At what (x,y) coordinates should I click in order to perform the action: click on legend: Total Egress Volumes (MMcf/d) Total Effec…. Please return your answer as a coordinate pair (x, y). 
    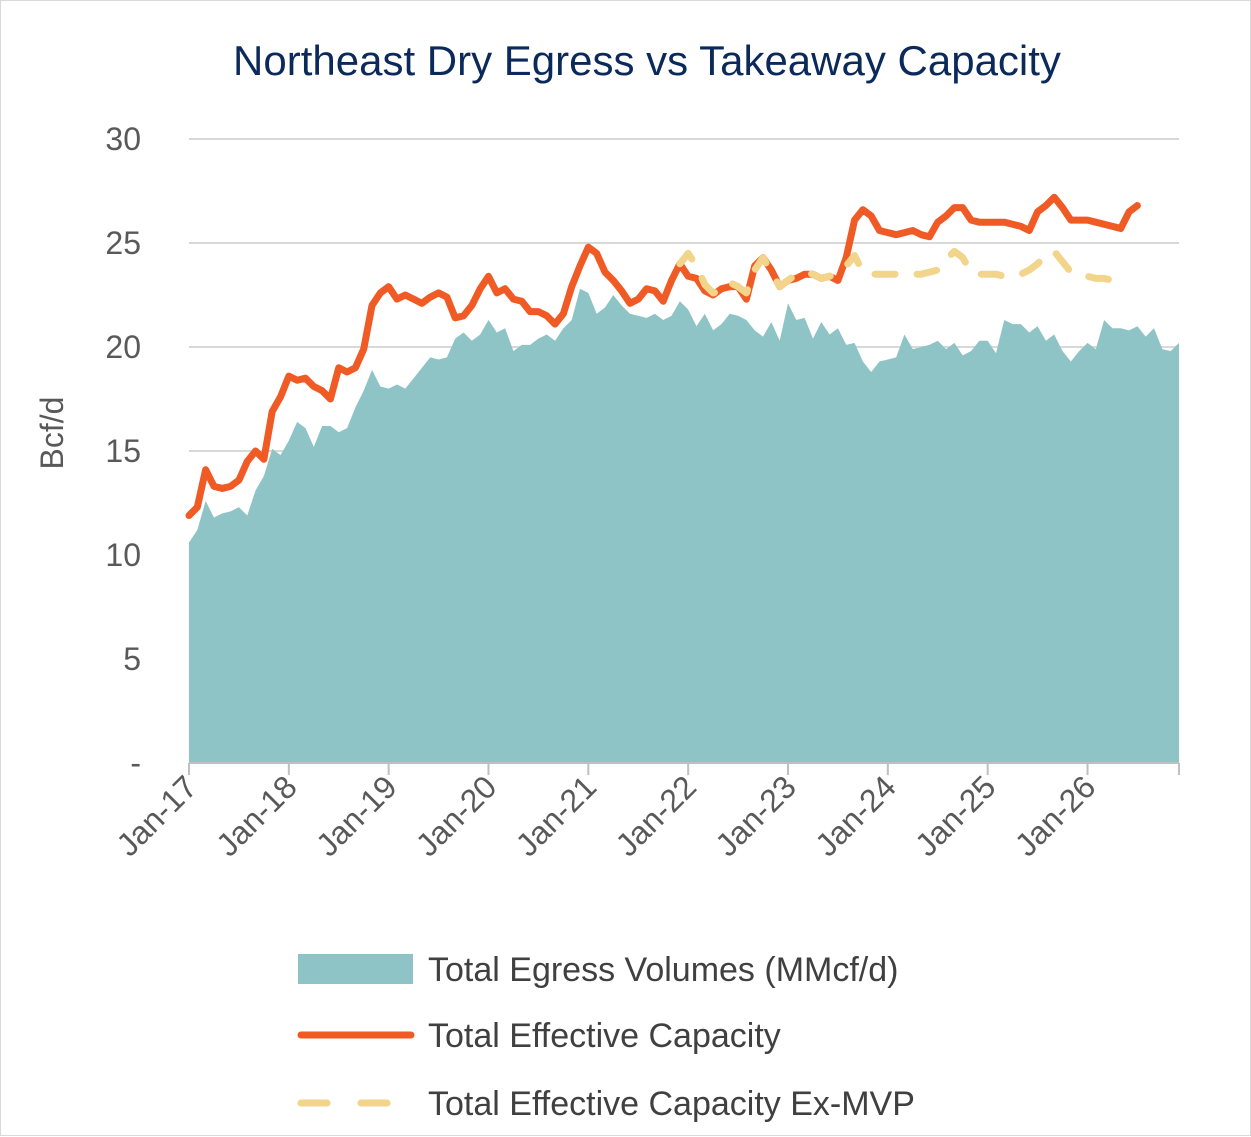
    Looking at the image, I should click on (606, 1037).